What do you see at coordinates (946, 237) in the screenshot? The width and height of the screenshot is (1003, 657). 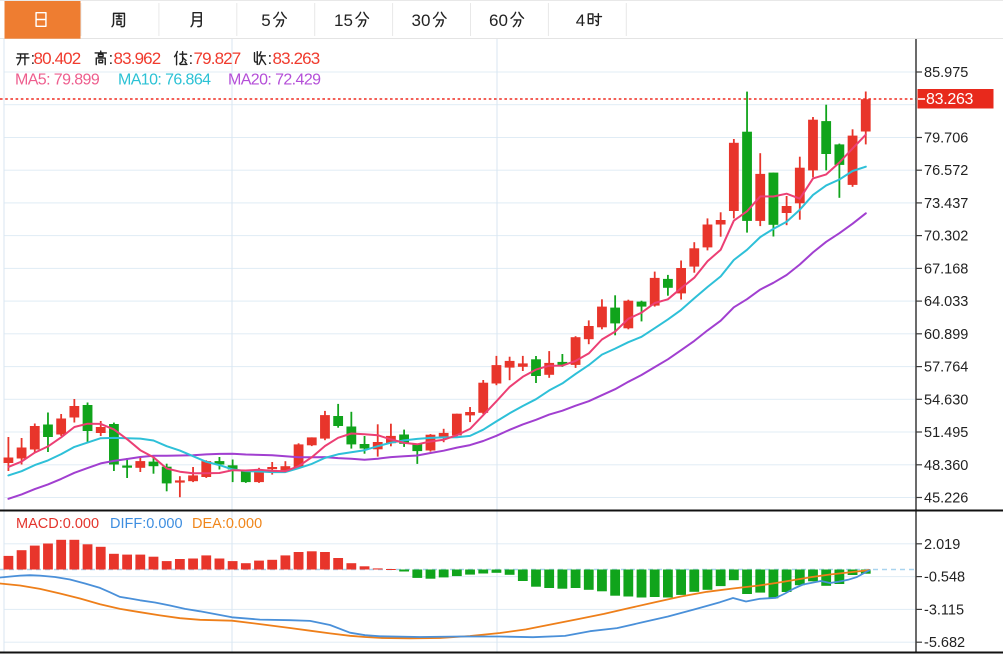 I see `svg-text: 70.302` at bounding box center [946, 237].